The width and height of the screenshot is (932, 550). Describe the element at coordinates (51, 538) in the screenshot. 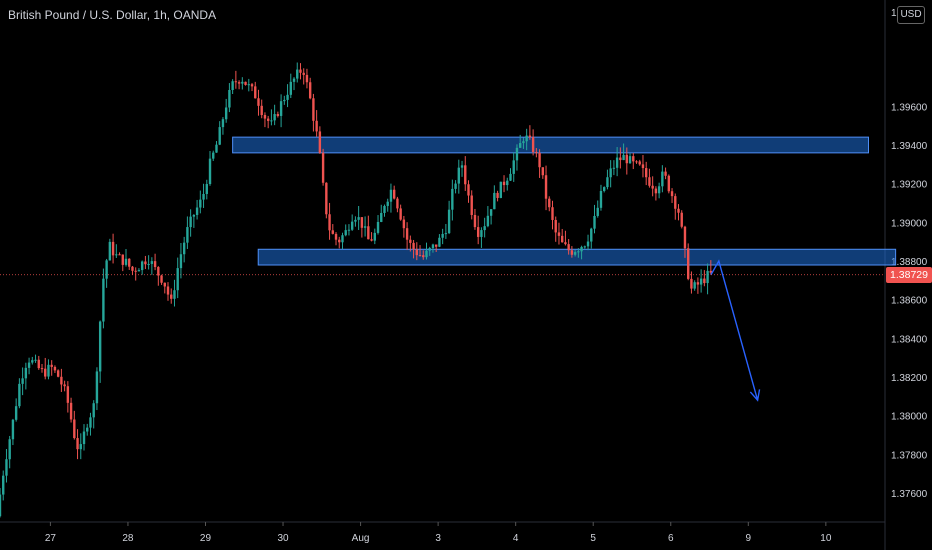

I see `x-tick-label: 27` at that location.